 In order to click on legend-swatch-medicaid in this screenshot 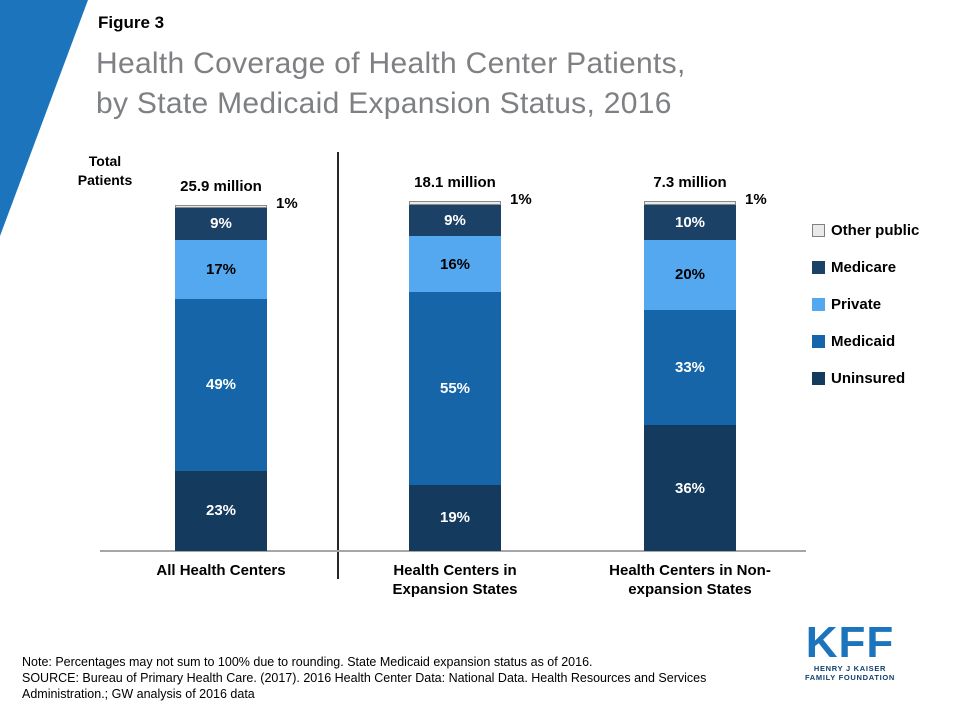, I will do `click(818, 341)`.